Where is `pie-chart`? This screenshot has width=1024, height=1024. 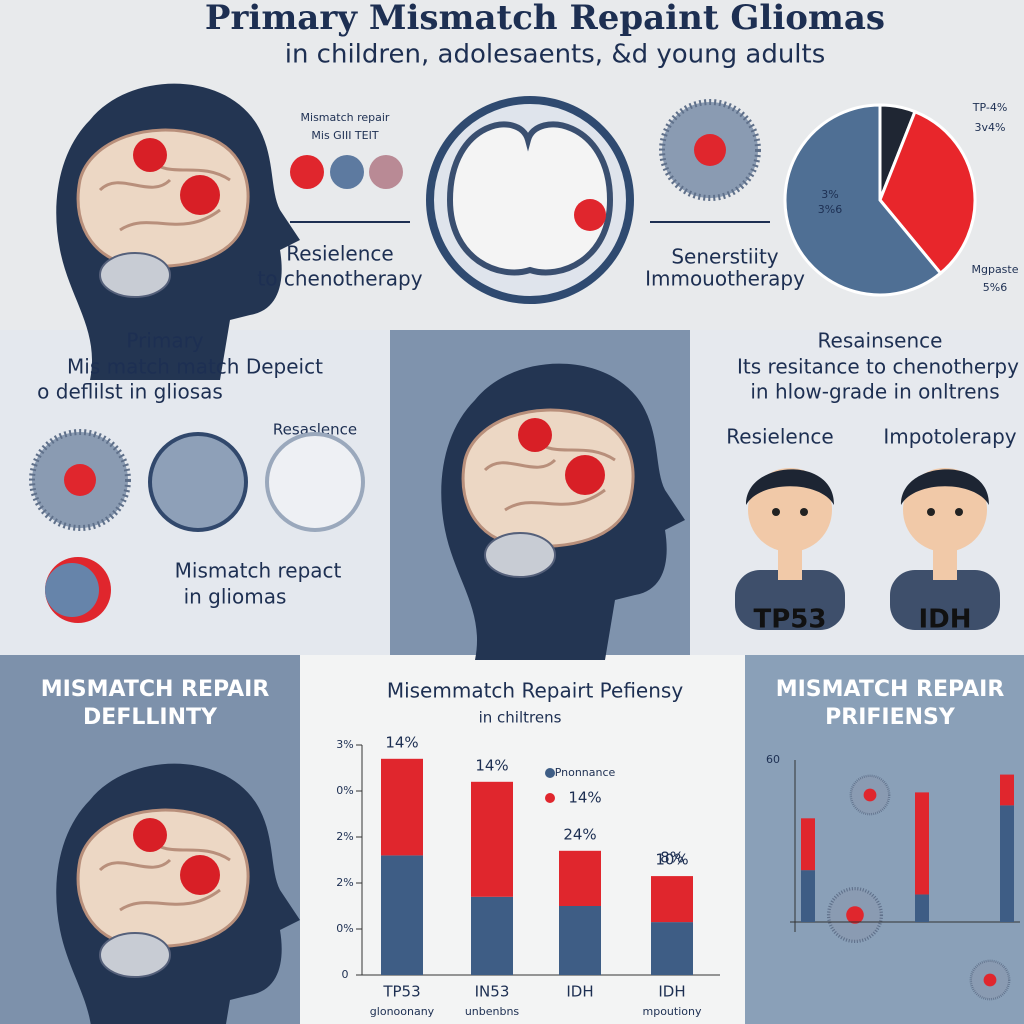 pie-chart is located at coordinates (880, 200).